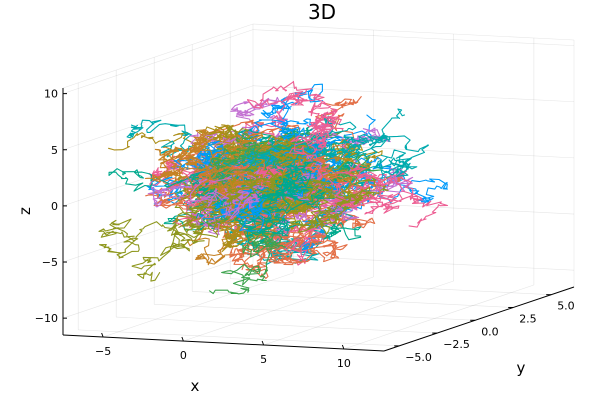  What do you see at coordinates (51, 94) in the screenshot?
I see `z-tick-label: 10` at bounding box center [51, 94].